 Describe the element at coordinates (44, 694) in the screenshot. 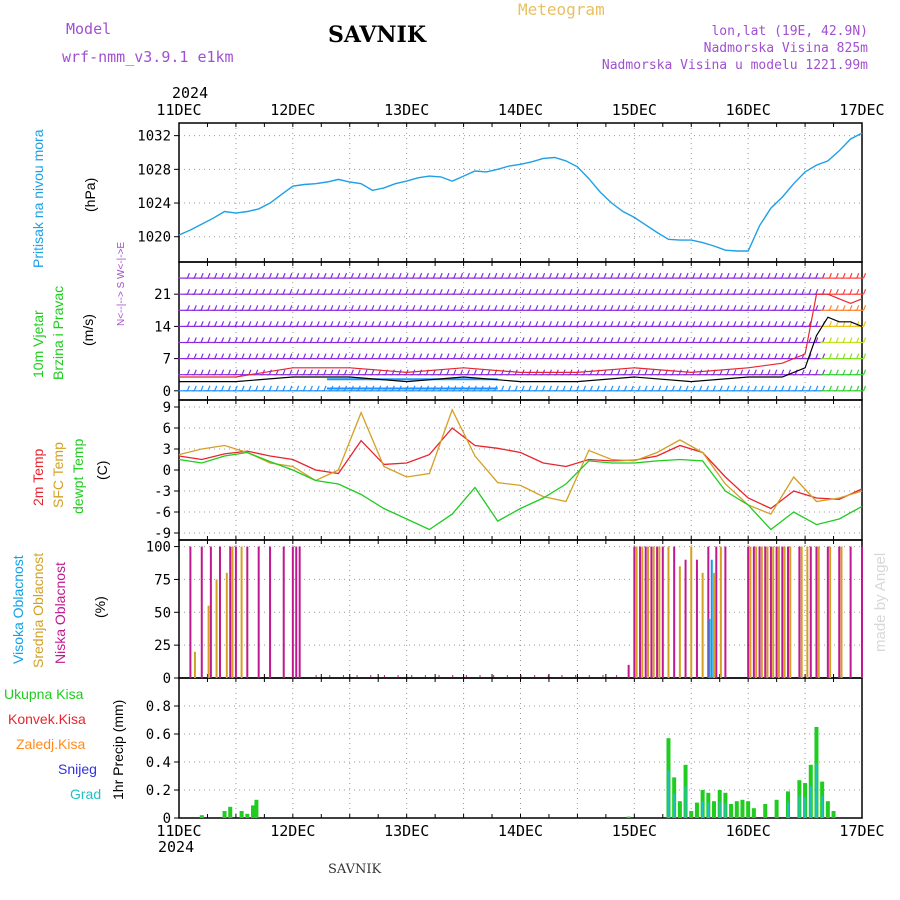

I see `legend-total-rain: Ukupna Kisa` at that location.